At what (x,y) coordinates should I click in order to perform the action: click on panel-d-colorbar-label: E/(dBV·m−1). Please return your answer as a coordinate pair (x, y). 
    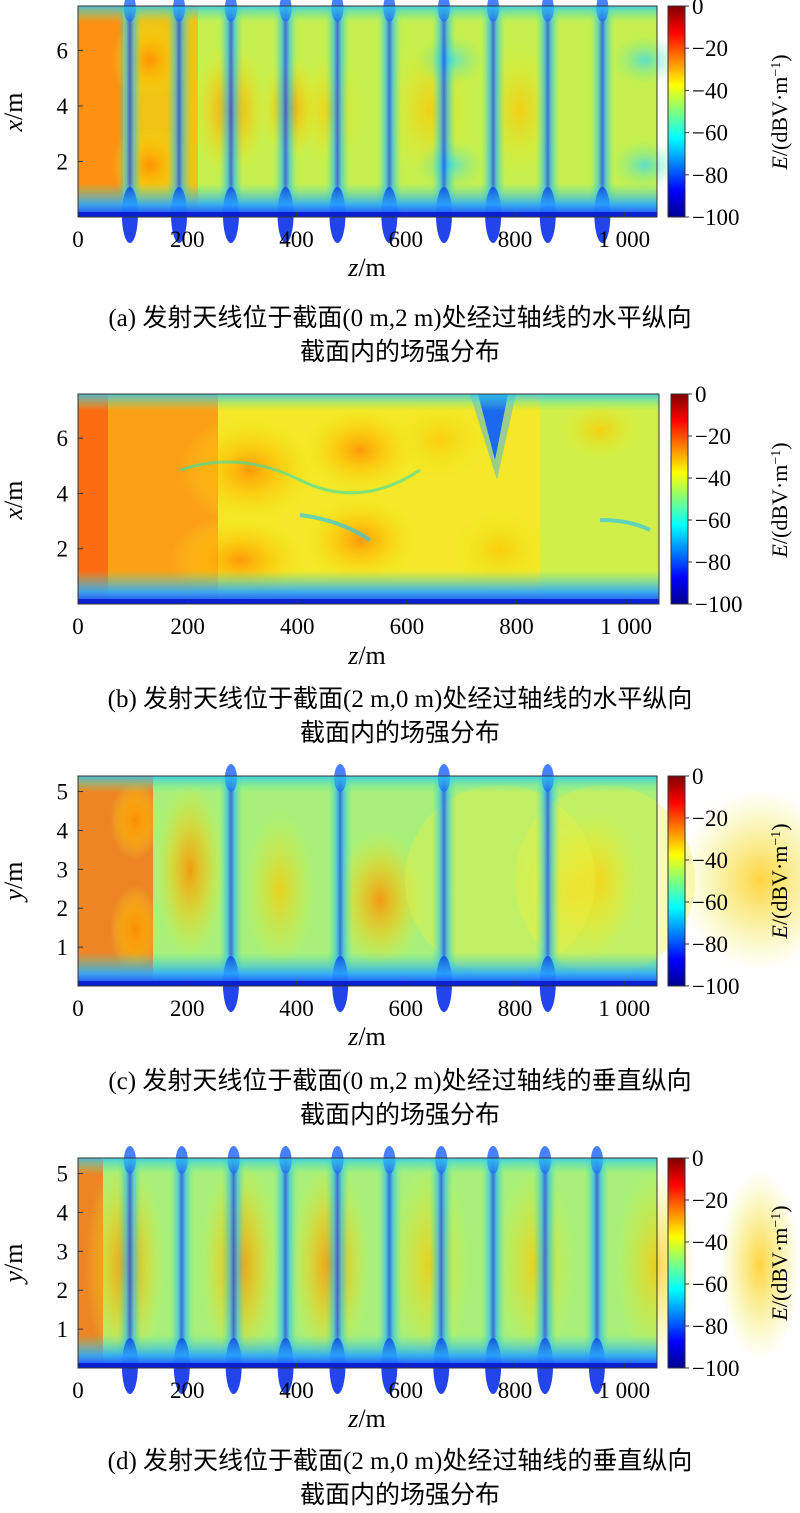
    Looking at the image, I should click on (779, 1263).